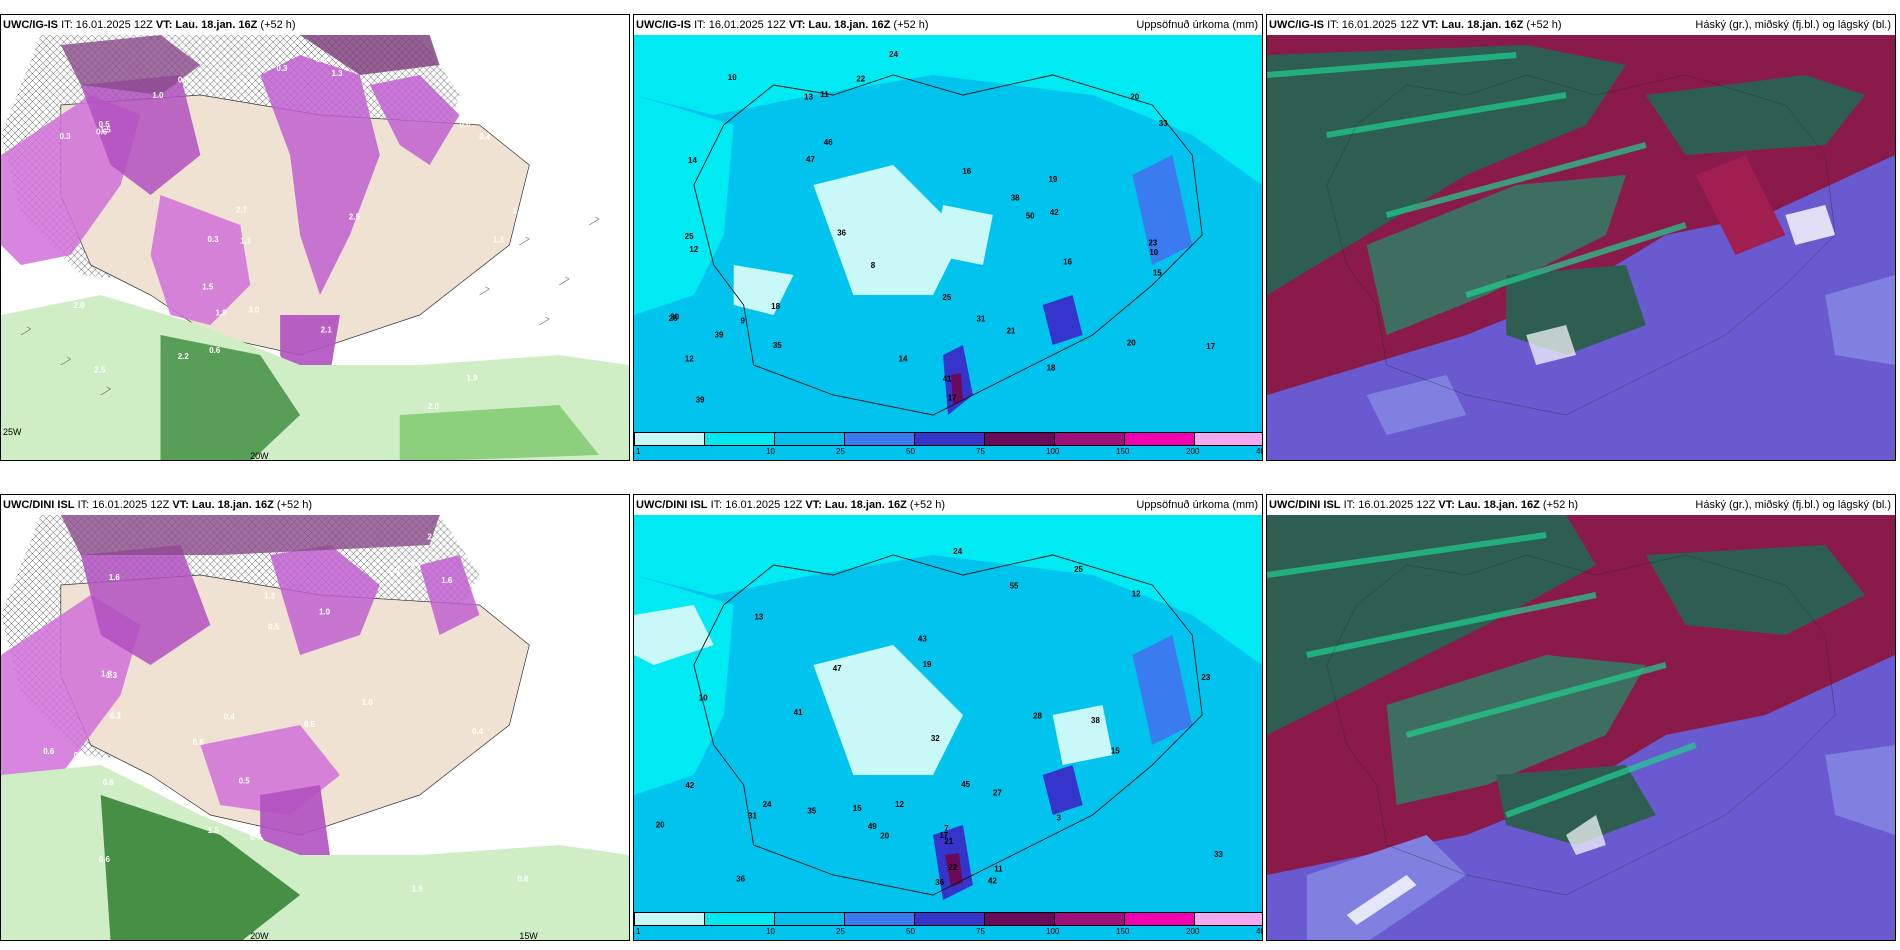 This screenshot has width=1900, height=950. Describe the element at coordinates (519, 210) in the screenshot. I see `value-label: 1.4` at that location.